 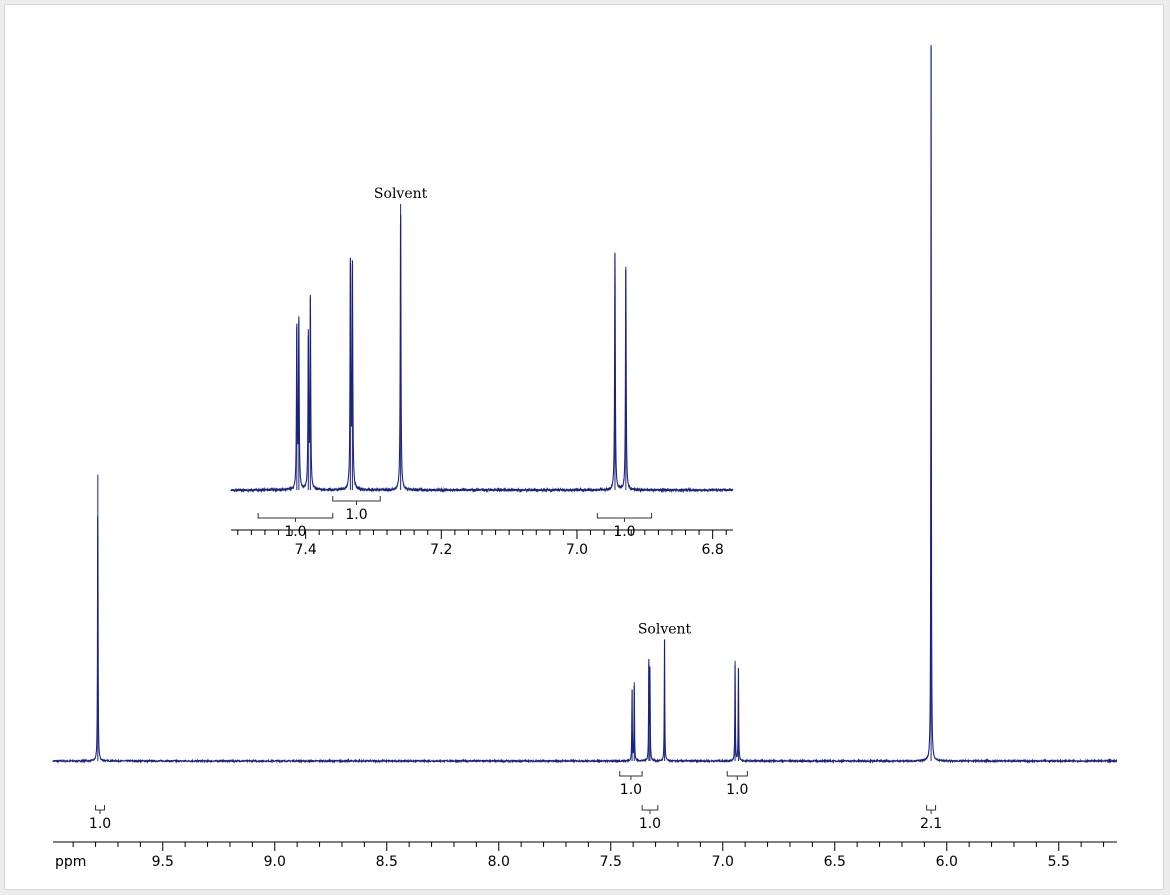 I want to click on main-x-tick-label-5: 7.0, so click(x=723, y=862).